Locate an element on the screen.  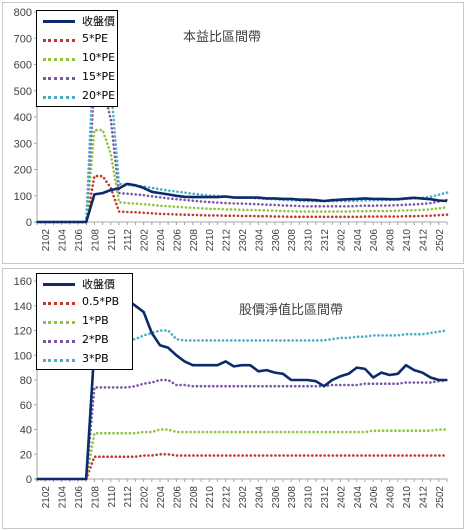
chart-legend: 收盤價 5*PE 10*PE 15*PE 20*PE is located at coordinates (77, 58).